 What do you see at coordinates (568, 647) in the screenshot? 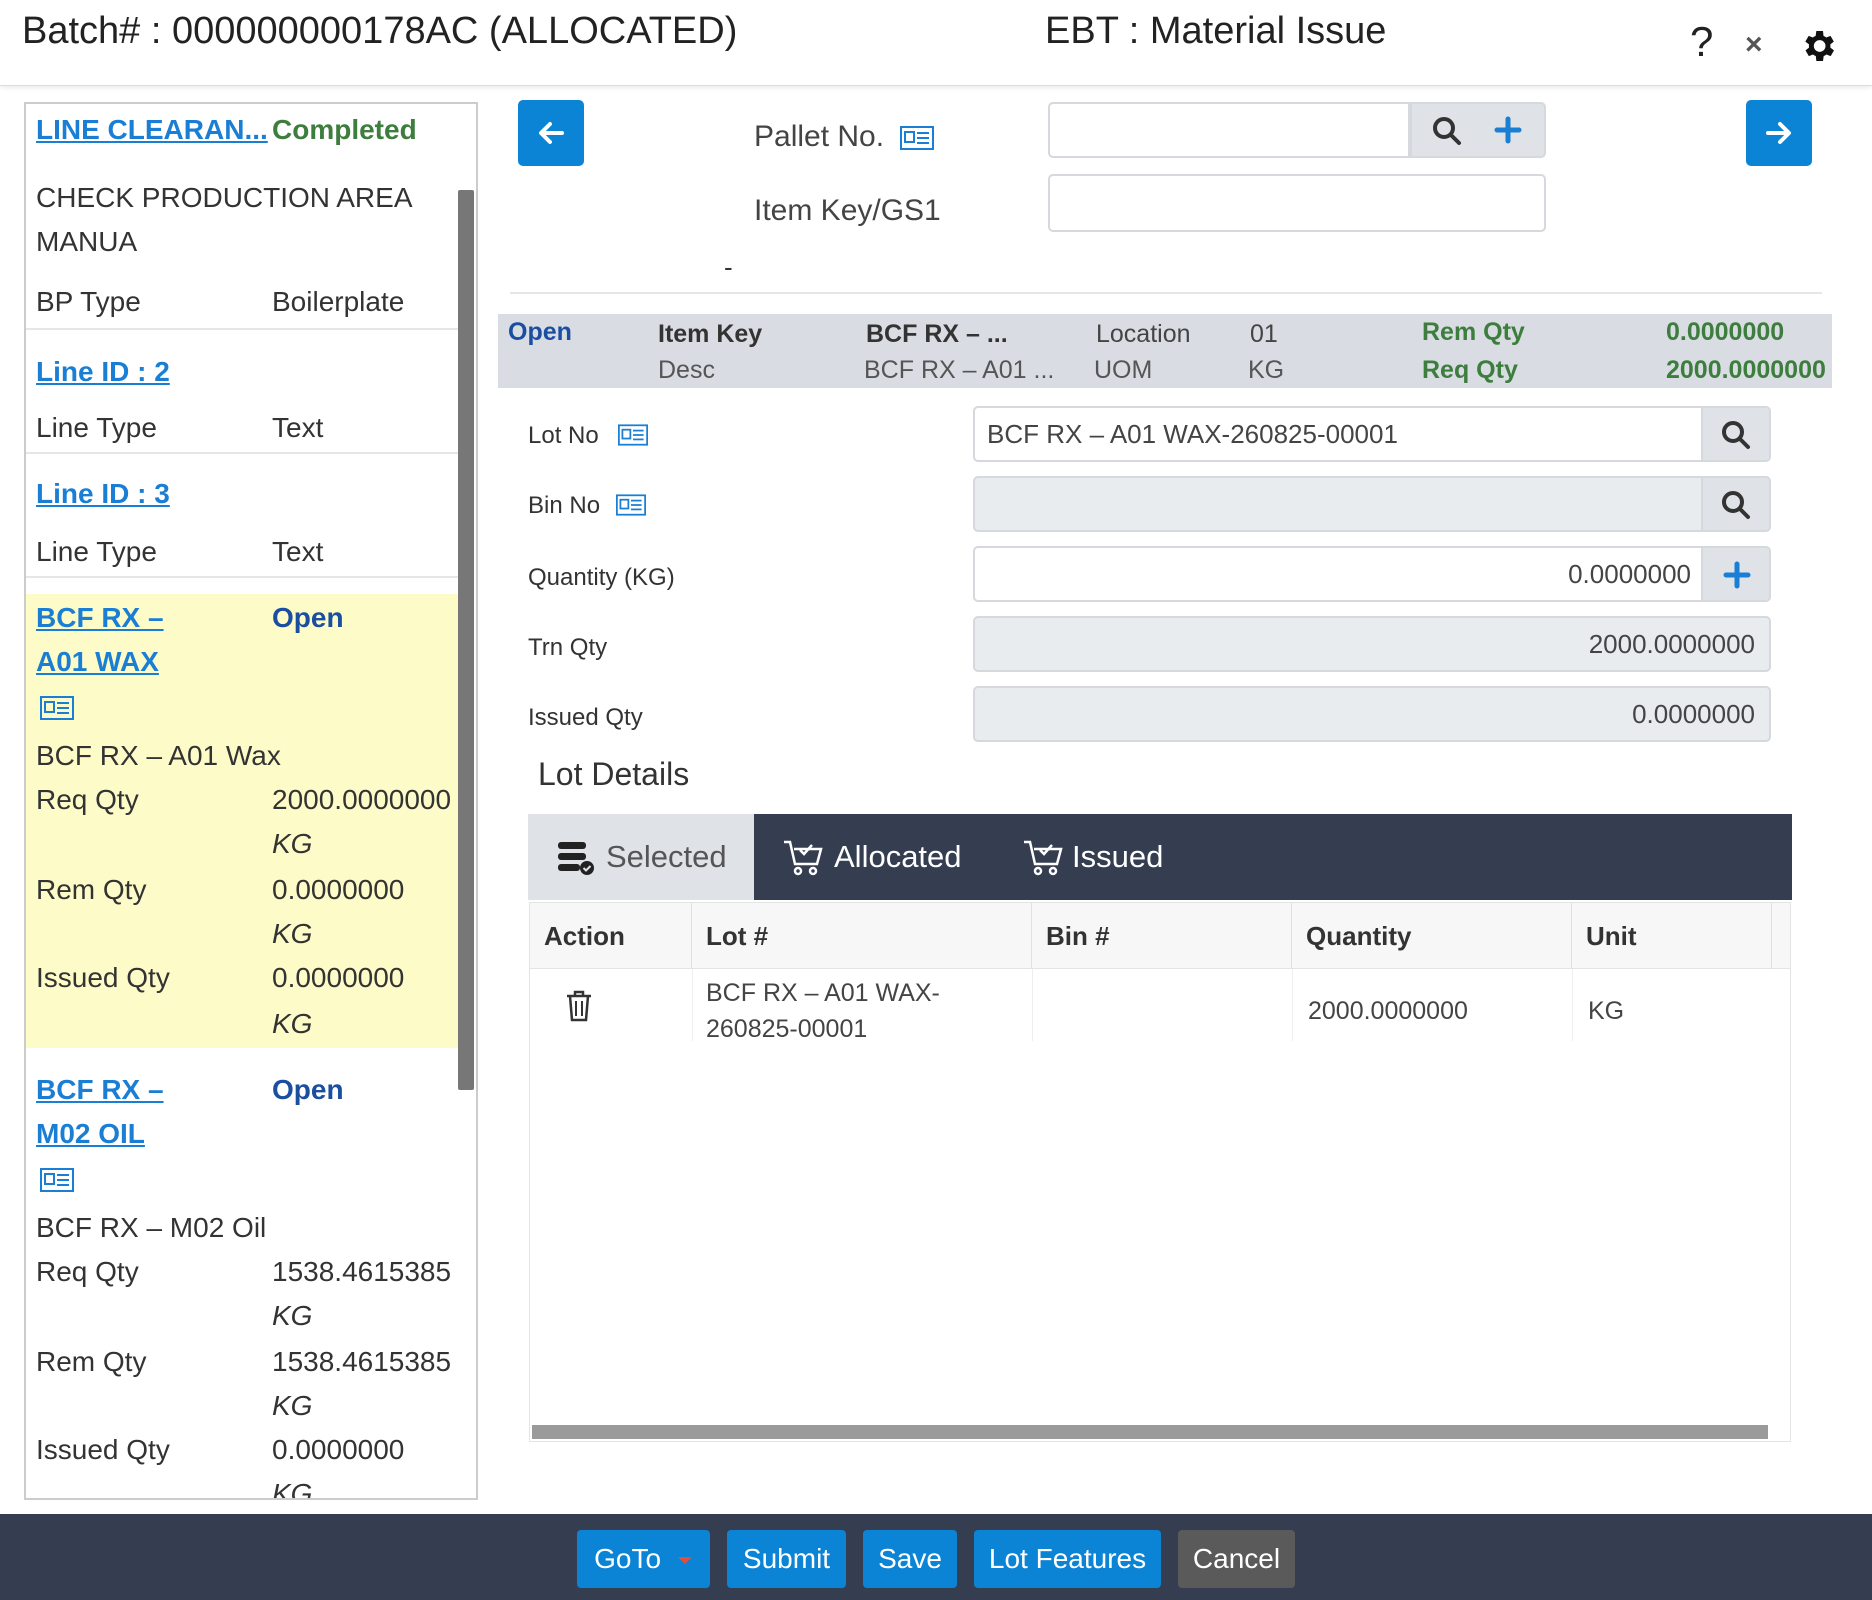
I see `trn-qty-label: Trn Qty` at bounding box center [568, 647].